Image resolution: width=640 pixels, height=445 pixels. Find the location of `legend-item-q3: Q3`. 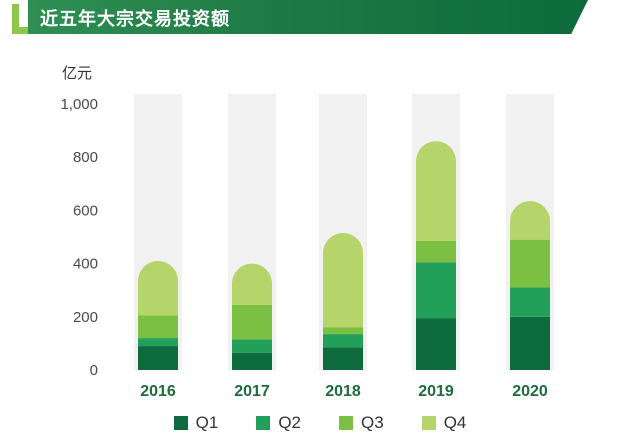

legend-item-q3: Q3 is located at coordinates (361, 423).